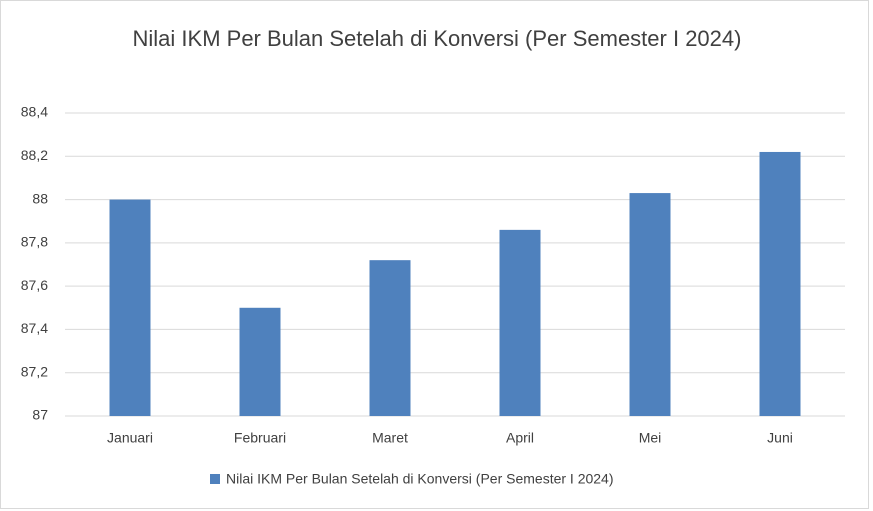 The width and height of the screenshot is (873, 511). What do you see at coordinates (34, 112) in the screenshot?
I see `y-tick-label: 88,4` at bounding box center [34, 112].